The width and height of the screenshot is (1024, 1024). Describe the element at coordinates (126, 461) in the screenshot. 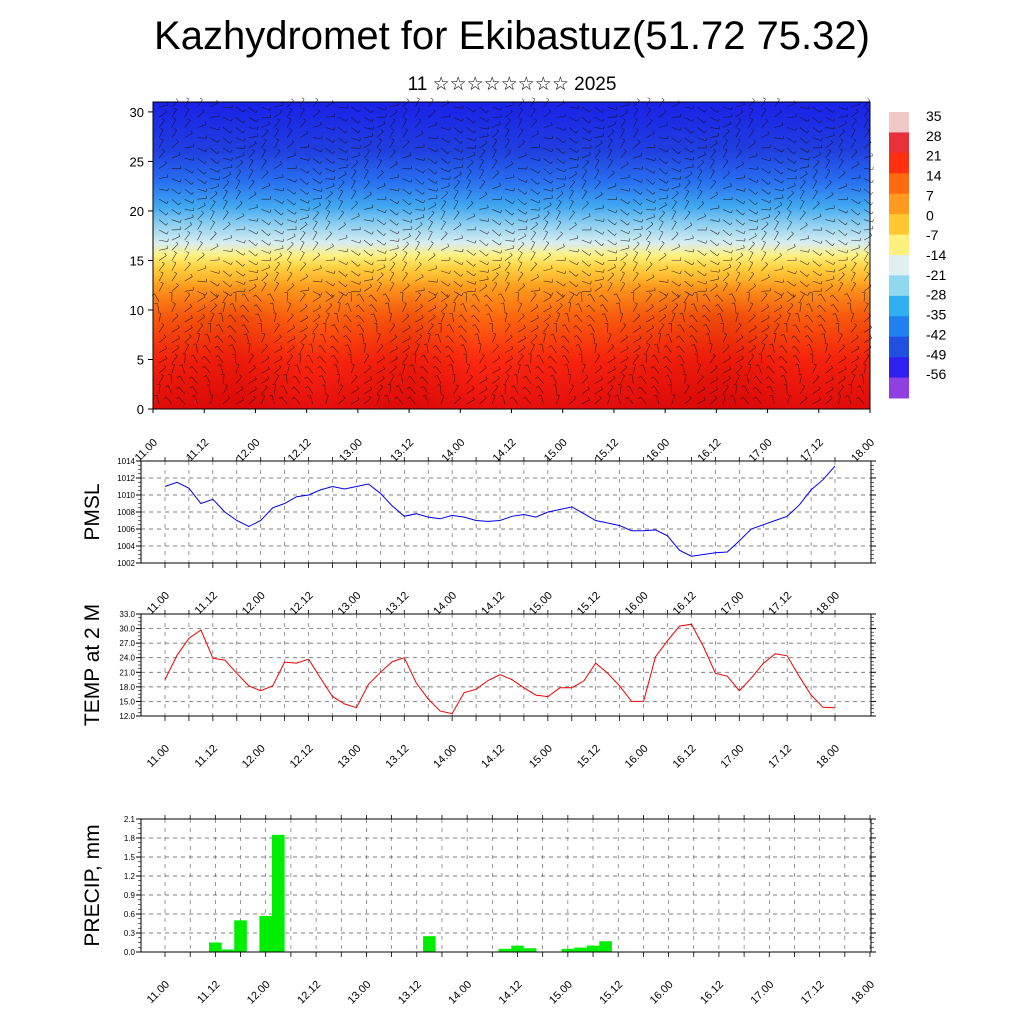

I see `y-tick-label: 1014` at that location.